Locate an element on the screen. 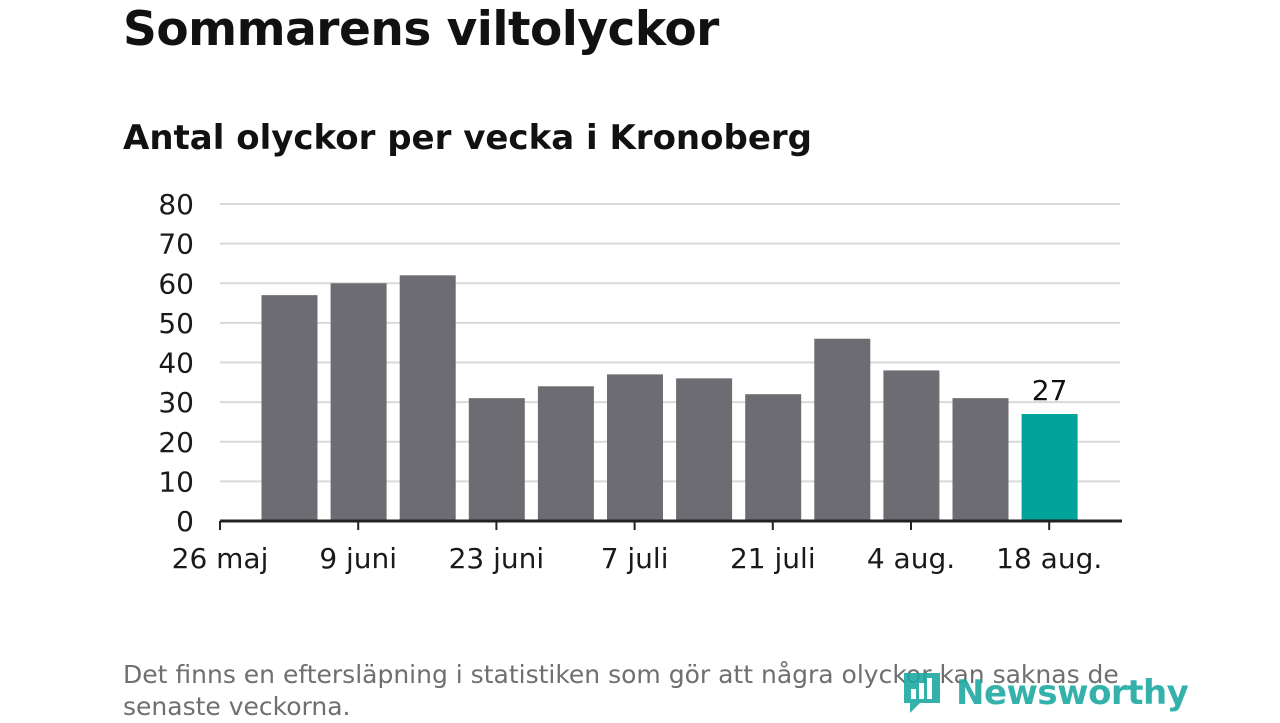 Image resolution: width=1280 pixels, height=723 pixels. x-tick-label: 23 juni is located at coordinates (497, 558).